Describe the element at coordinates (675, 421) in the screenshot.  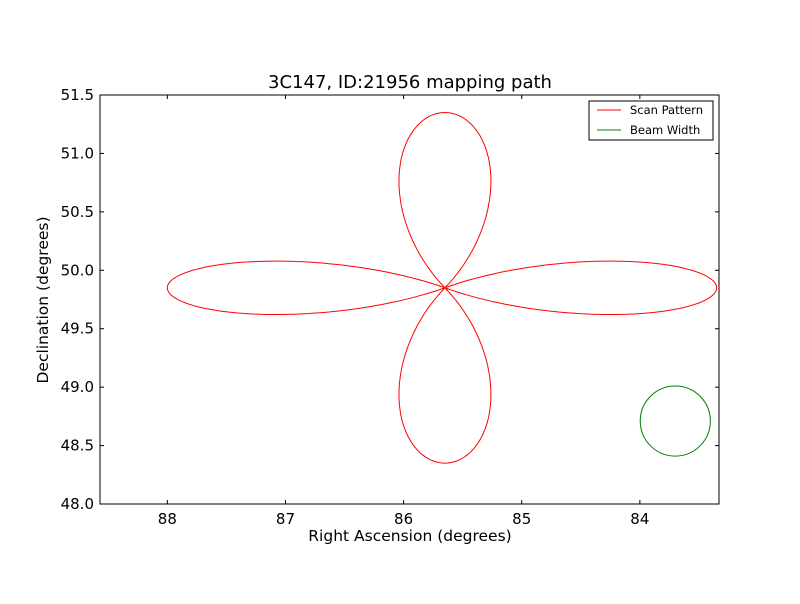
I see `beam-width-circle` at that location.